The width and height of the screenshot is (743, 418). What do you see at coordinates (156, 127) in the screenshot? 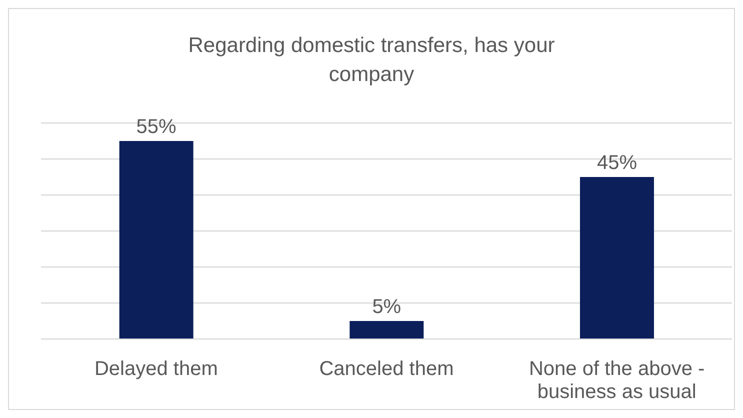
I see `data-label: 55%` at bounding box center [156, 127].